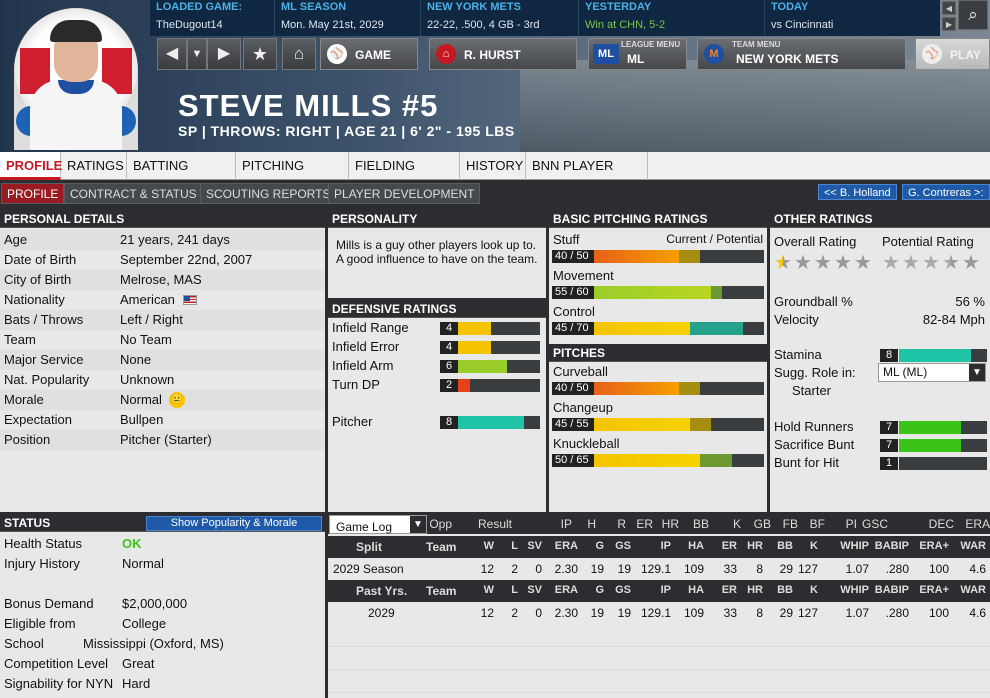 Image resolution: width=990 pixels, height=698 pixels. I want to click on gamelog-column-header: GB, so click(762, 524).